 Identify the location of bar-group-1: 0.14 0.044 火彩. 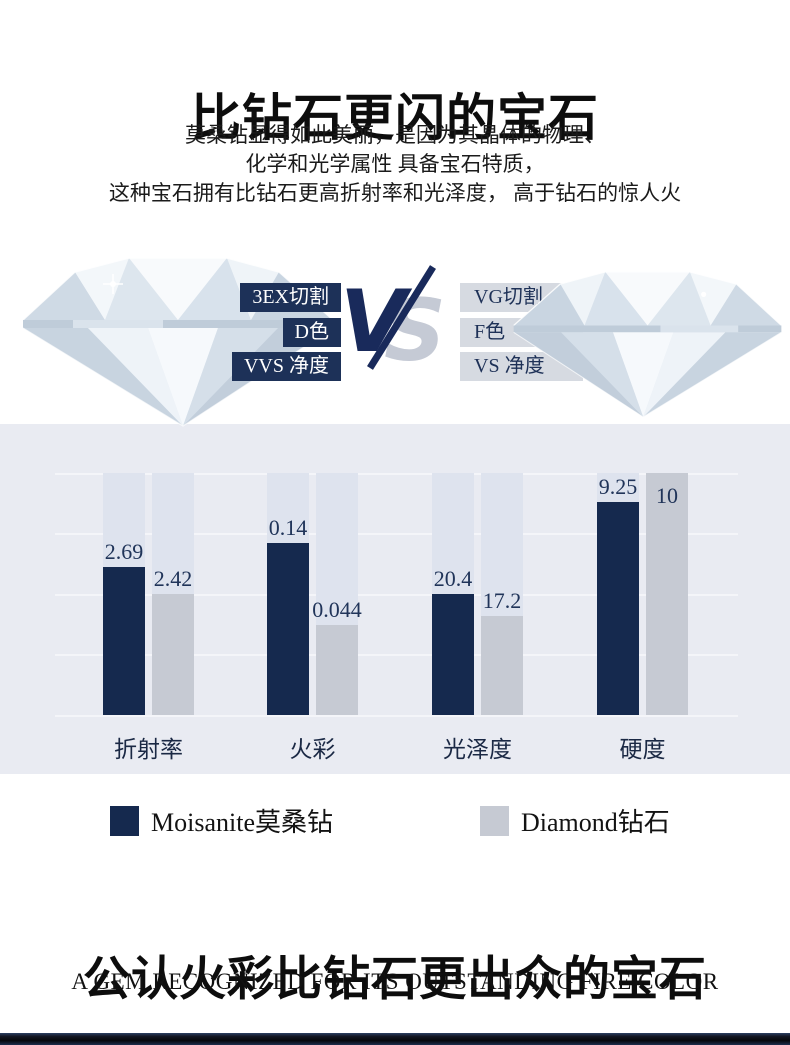
(314, 618).